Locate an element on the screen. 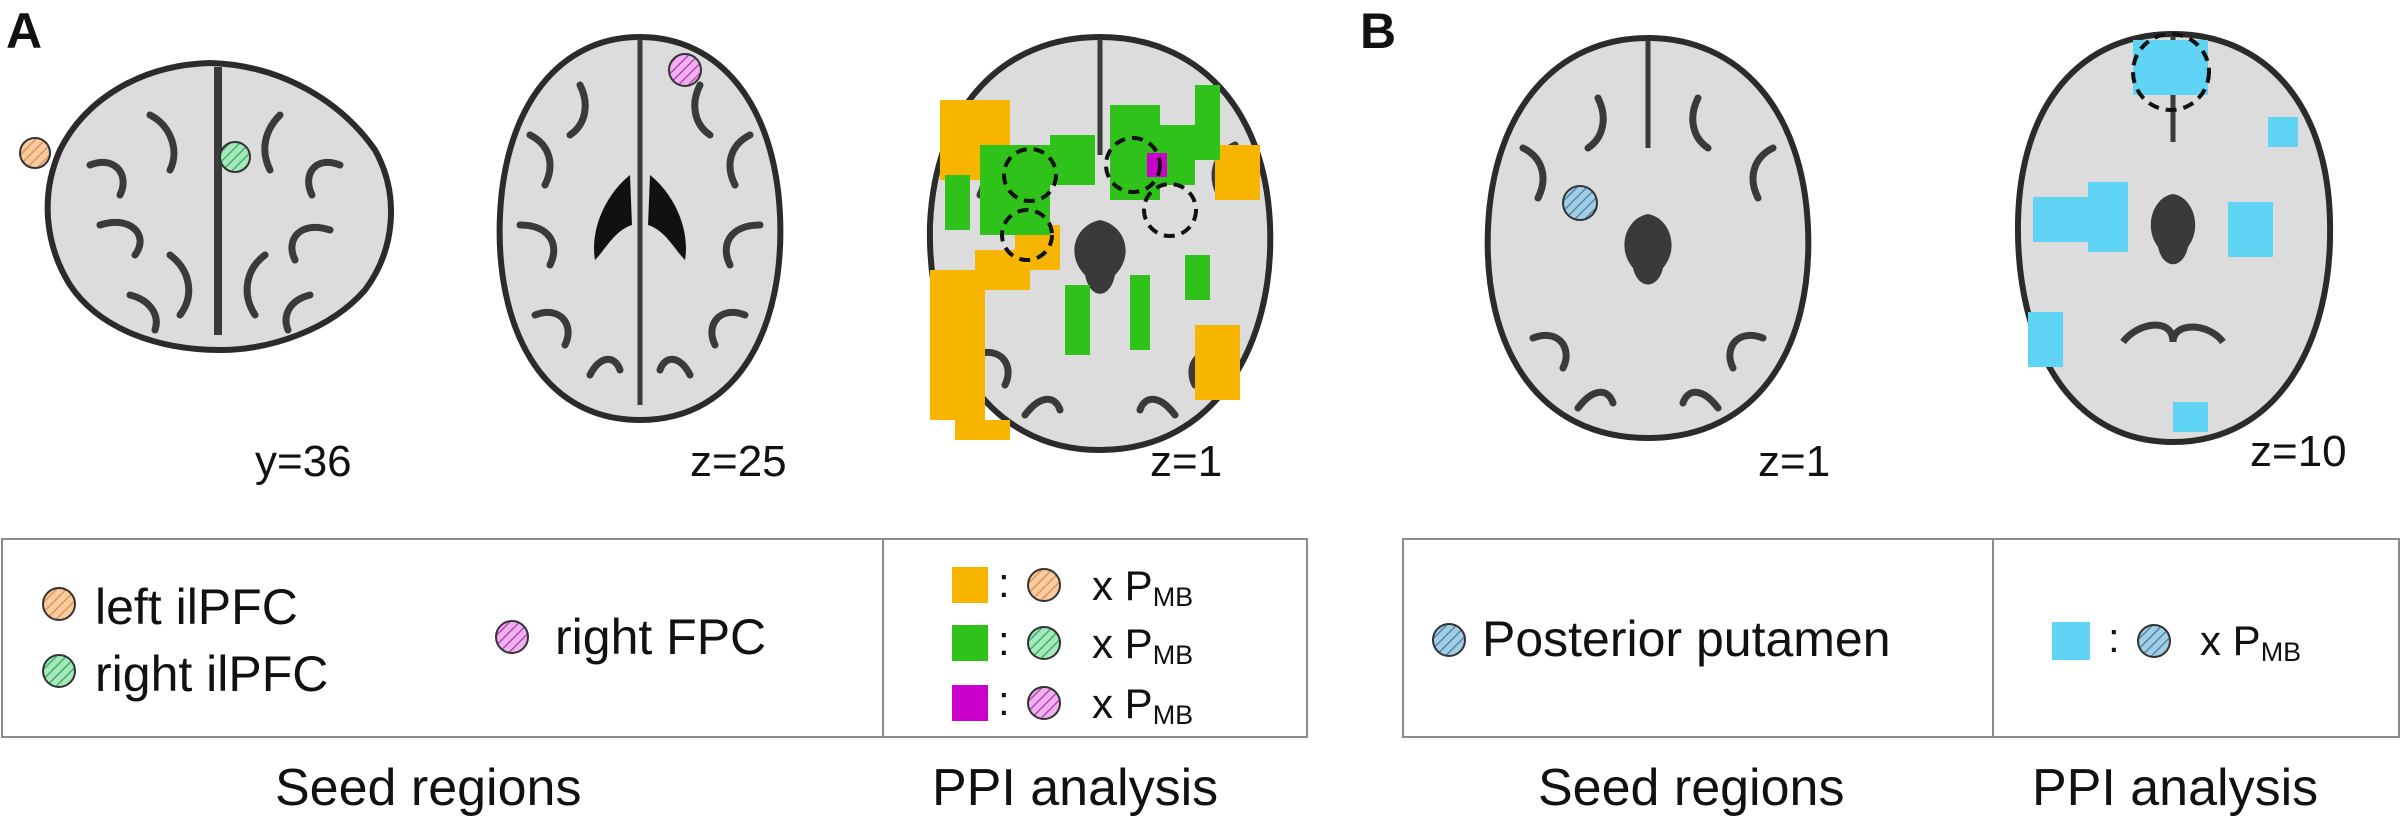 This screenshot has width=2402, height=821. ppi-axial-slice-image is located at coordinates (1100, 243).